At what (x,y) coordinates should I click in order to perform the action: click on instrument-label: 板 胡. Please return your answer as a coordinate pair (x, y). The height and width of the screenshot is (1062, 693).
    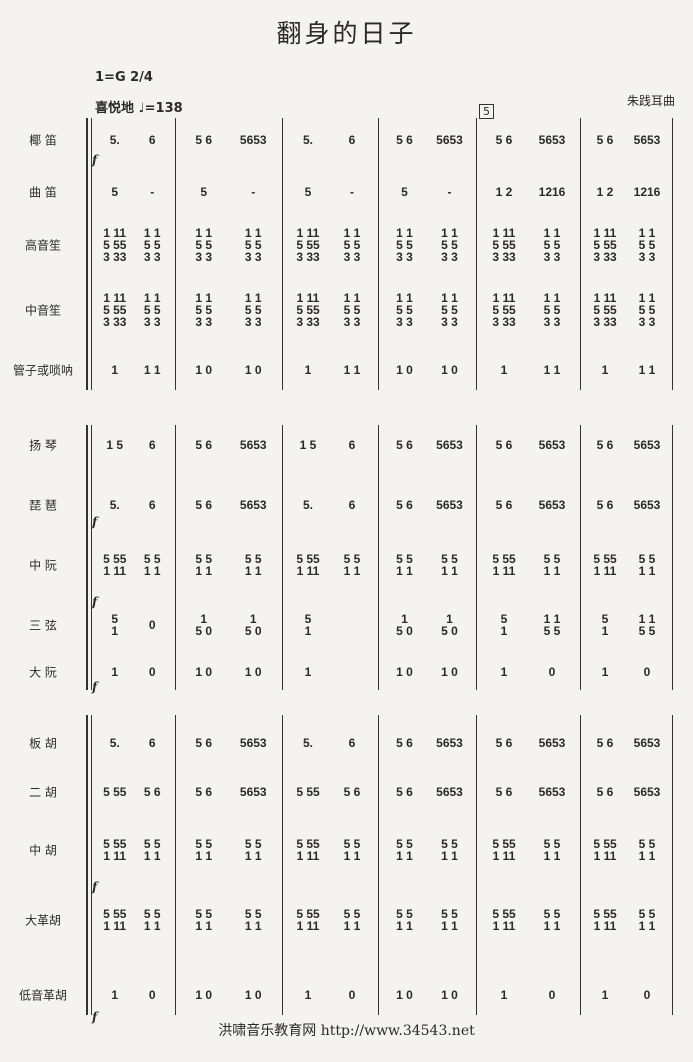
    Looking at the image, I should click on (43, 743).